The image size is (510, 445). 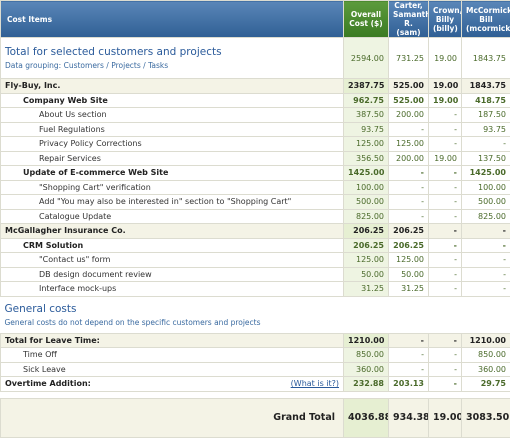 I want to click on task-row: "Contact us" form 125.00 125.00- -, so click(x=255, y=260).